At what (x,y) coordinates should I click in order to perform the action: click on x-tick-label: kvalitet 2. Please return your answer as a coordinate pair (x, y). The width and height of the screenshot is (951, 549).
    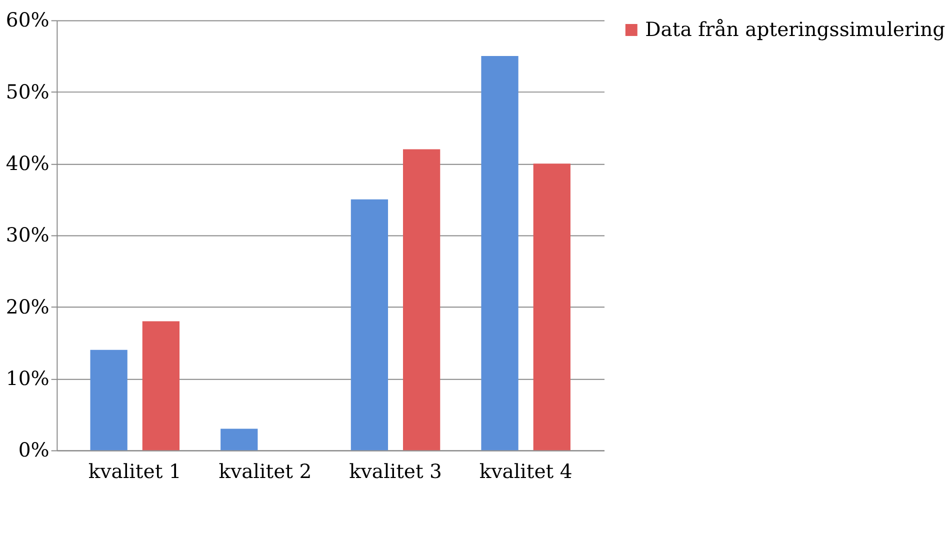
    Looking at the image, I should click on (265, 472).